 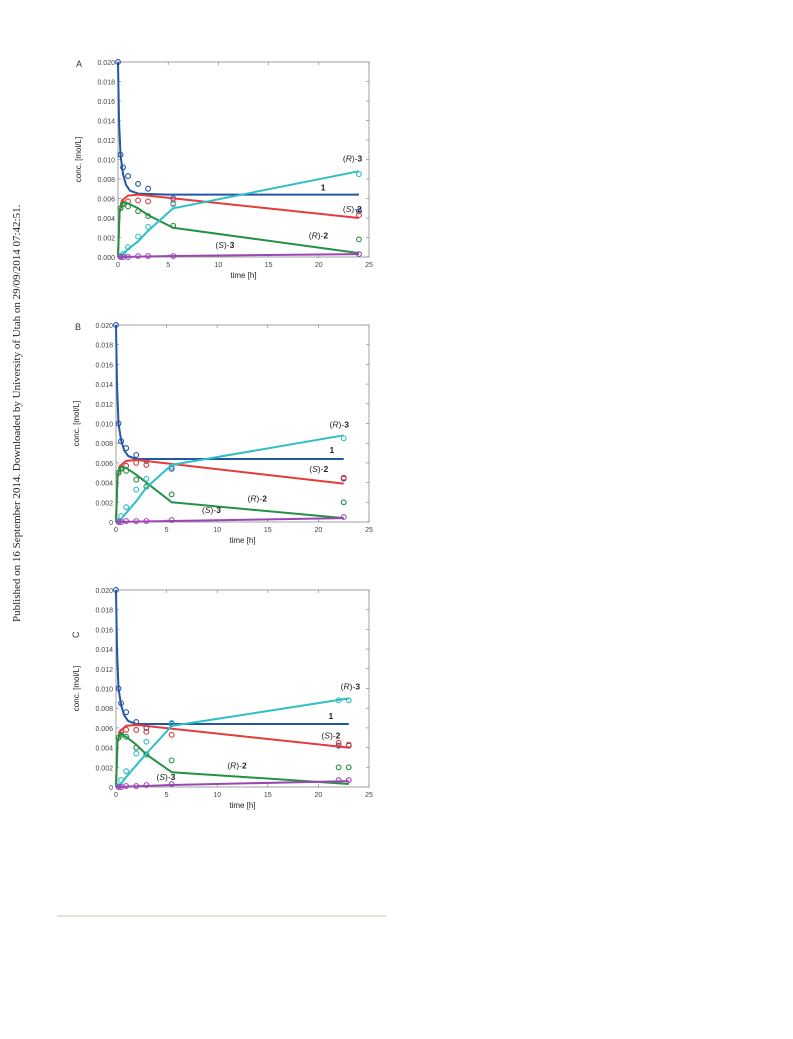 What do you see at coordinates (106, 102) in the screenshot?
I see `y-tick-label: 0.016` at bounding box center [106, 102].